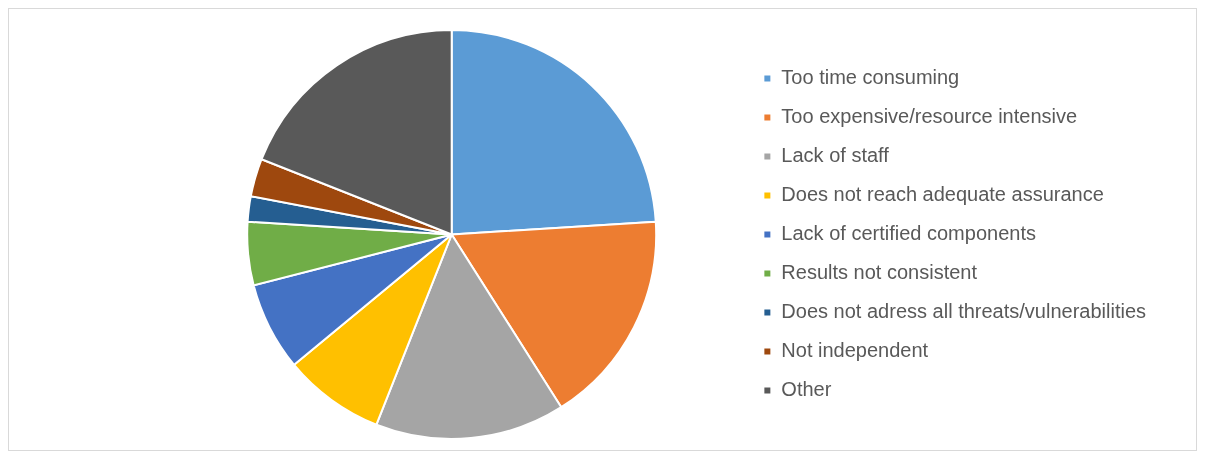 This screenshot has width=1205, height=459. I want to click on legend-label: Other, so click(806, 389).